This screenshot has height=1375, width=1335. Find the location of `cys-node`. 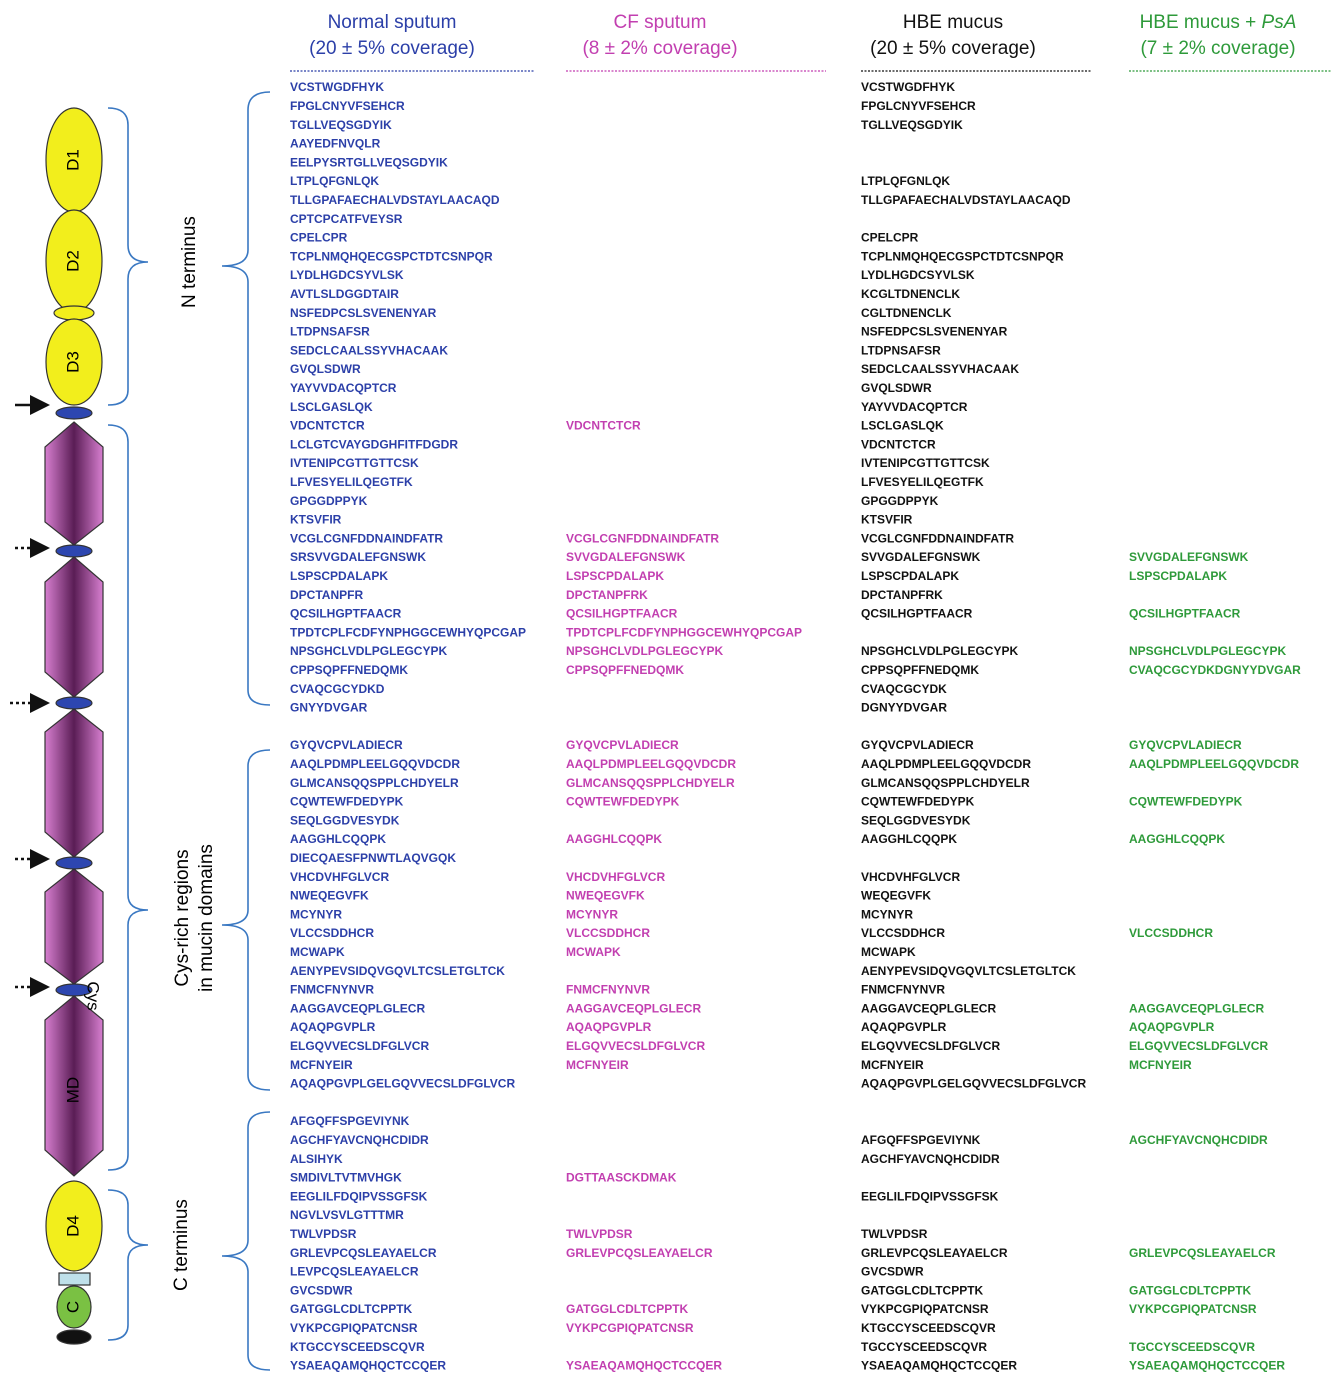

cys-node is located at coordinates (74, 703).